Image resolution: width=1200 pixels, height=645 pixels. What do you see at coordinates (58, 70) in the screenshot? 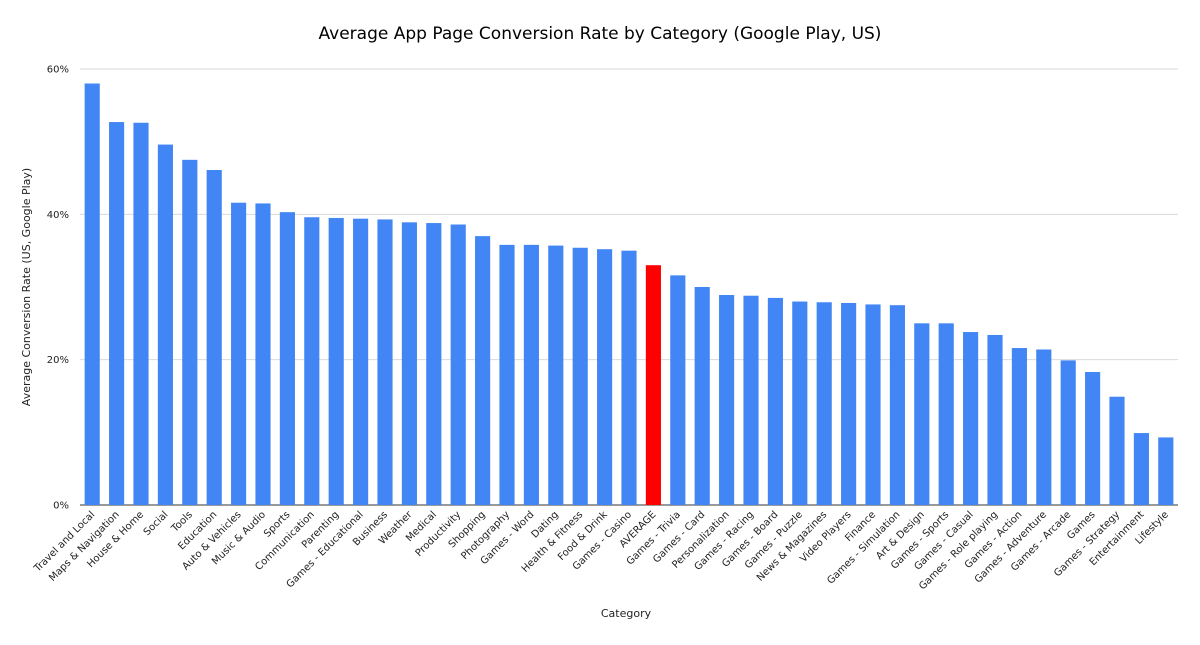
I see `y-tick-label: 60%` at bounding box center [58, 70].